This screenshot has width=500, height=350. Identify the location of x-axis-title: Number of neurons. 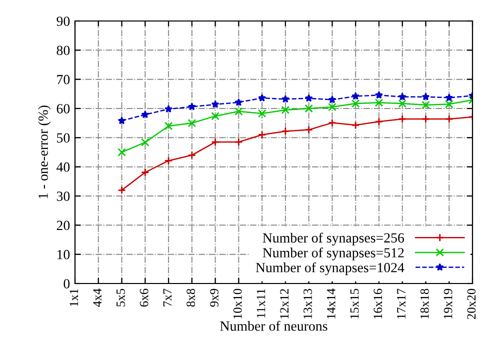
(274, 325).